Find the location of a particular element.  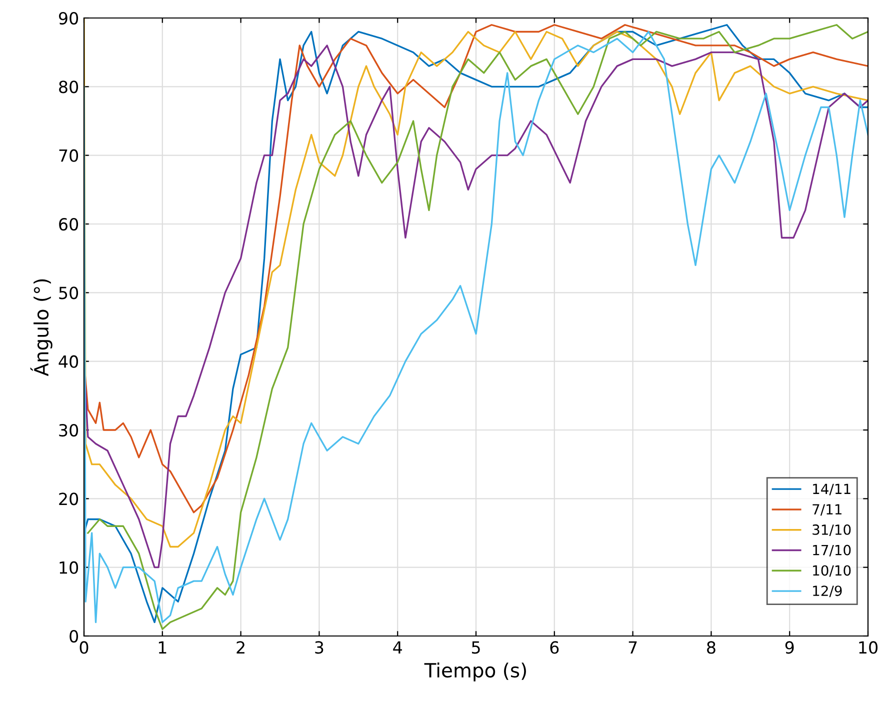

legend-label: 14/11 is located at coordinates (831, 490).